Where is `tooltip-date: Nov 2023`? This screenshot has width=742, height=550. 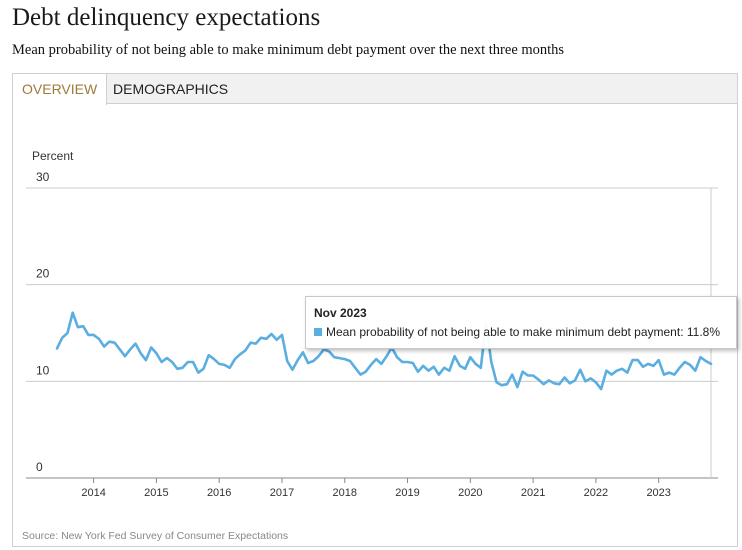
tooltip-date: Nov 2023 is located at coordinates (340, 313).